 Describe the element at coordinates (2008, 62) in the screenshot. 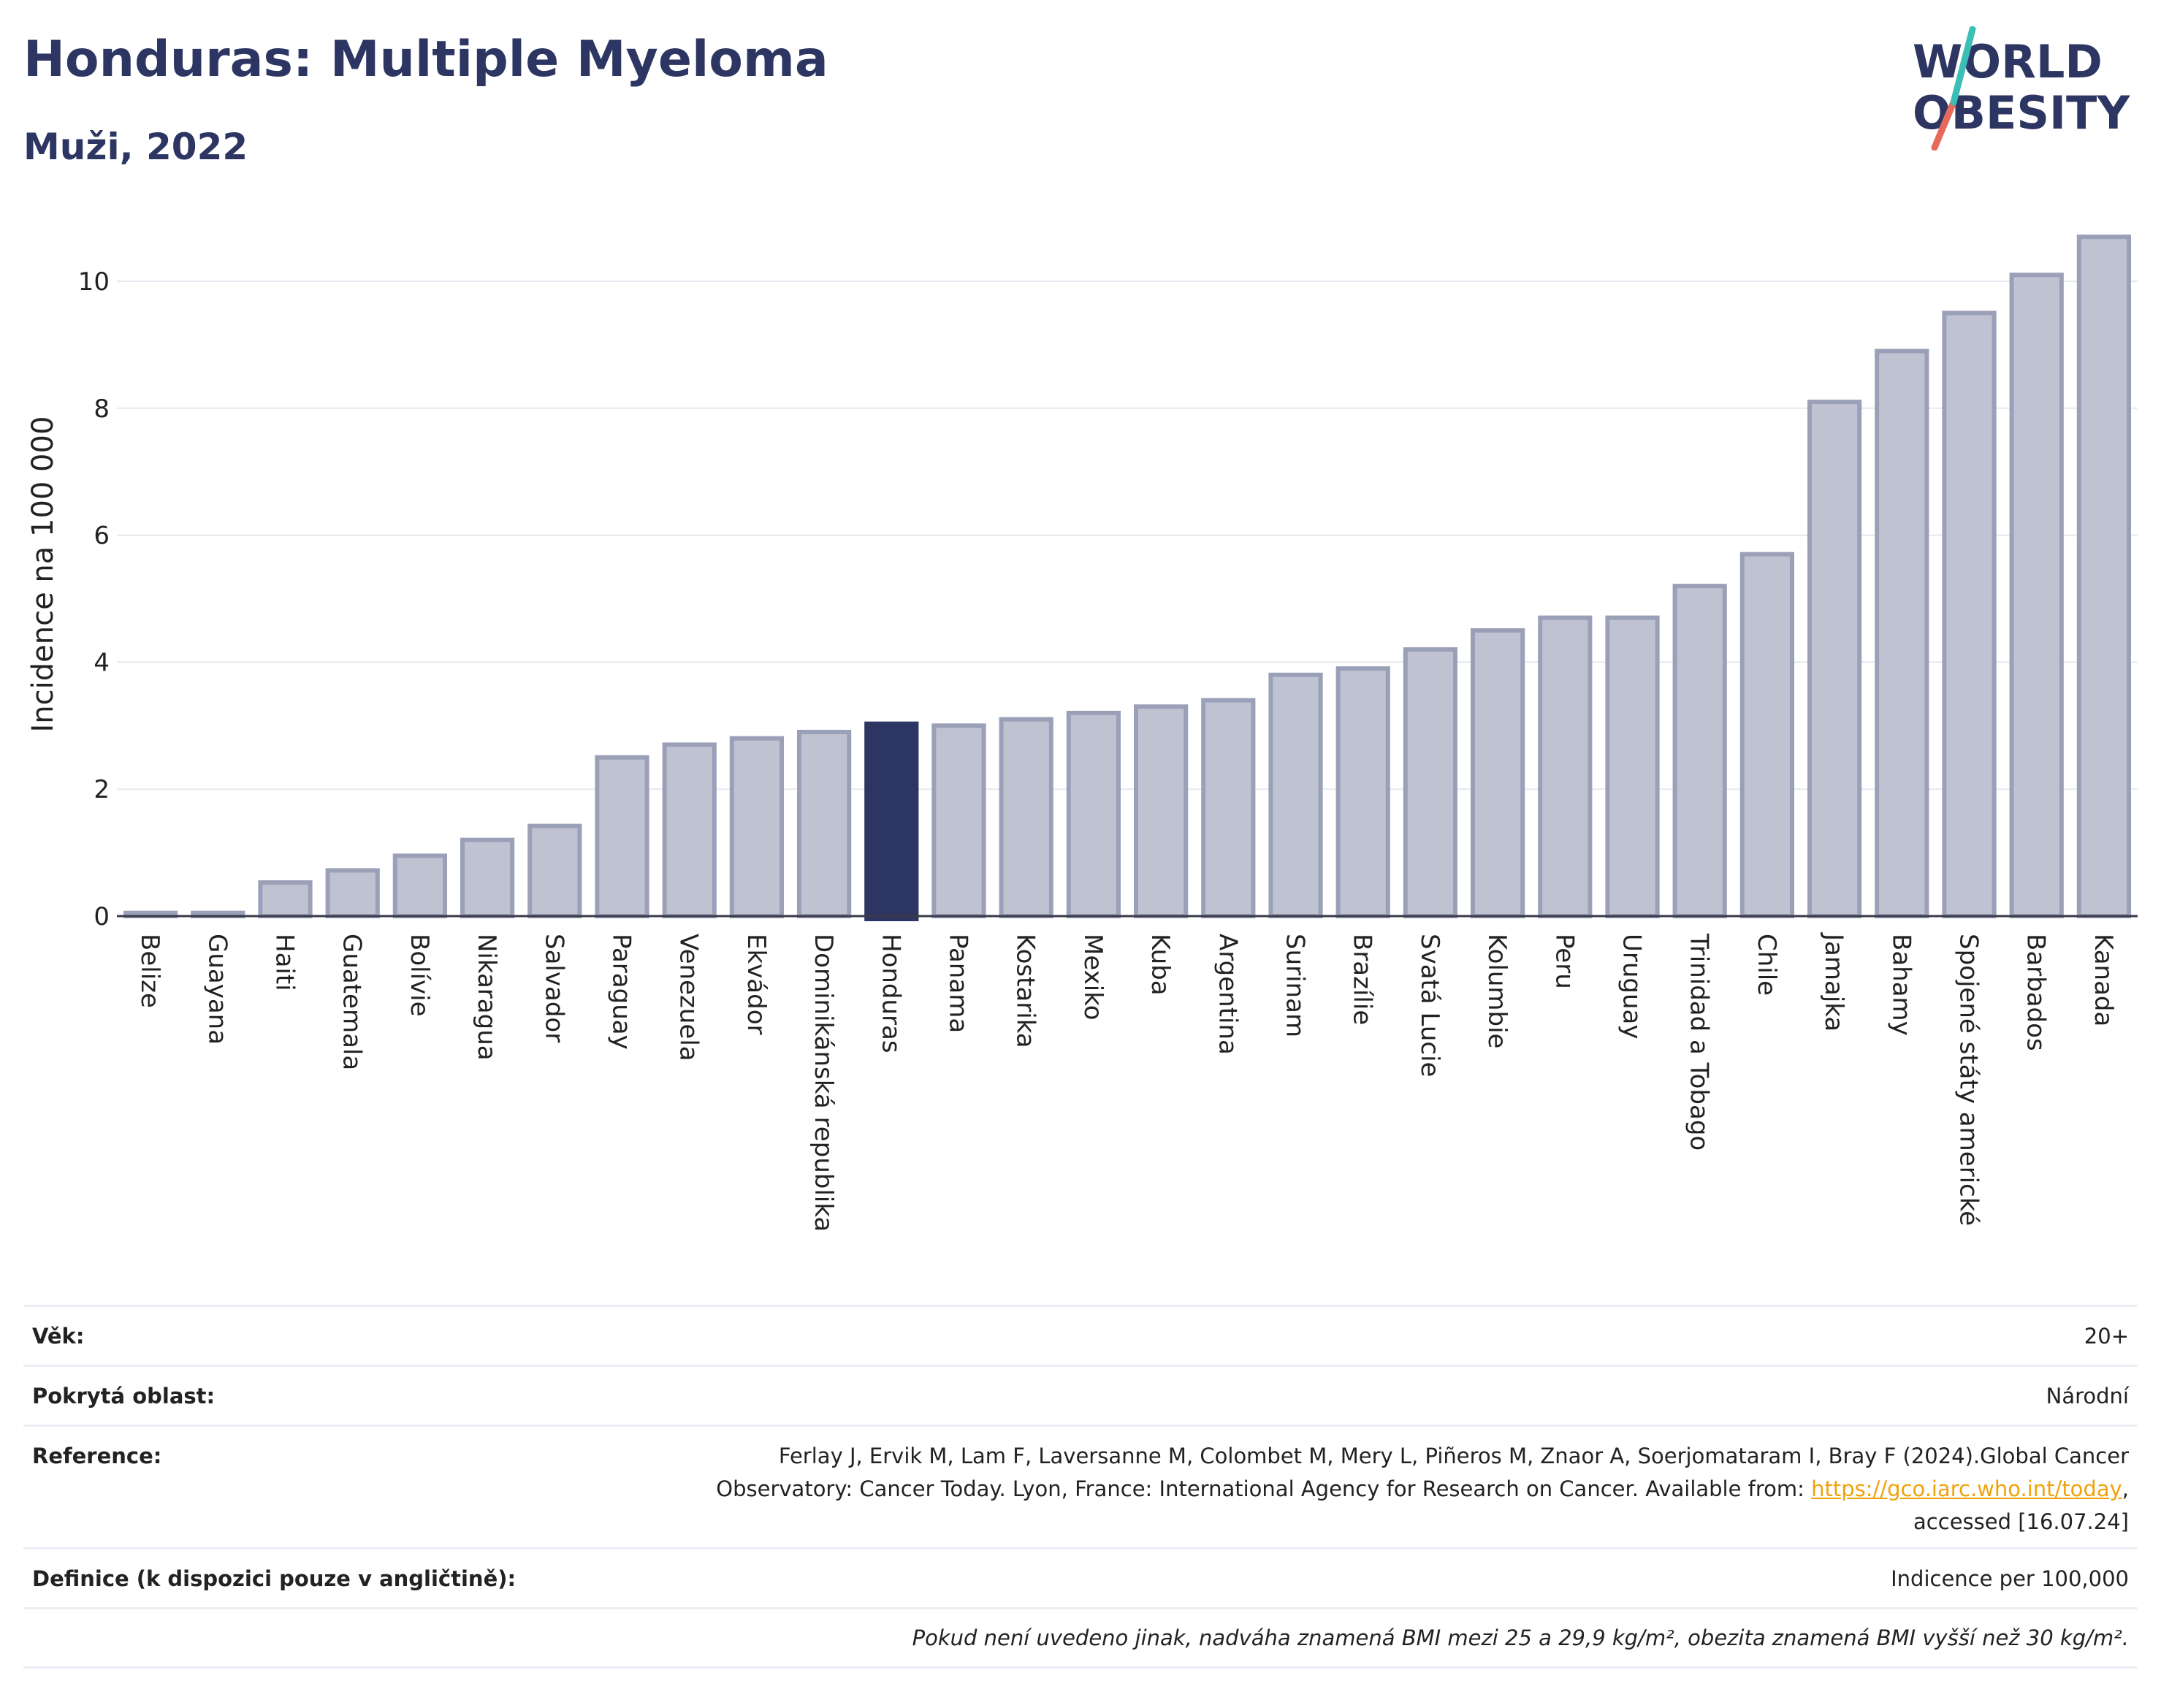

I see `logo-text-world: WORLD` at that location.